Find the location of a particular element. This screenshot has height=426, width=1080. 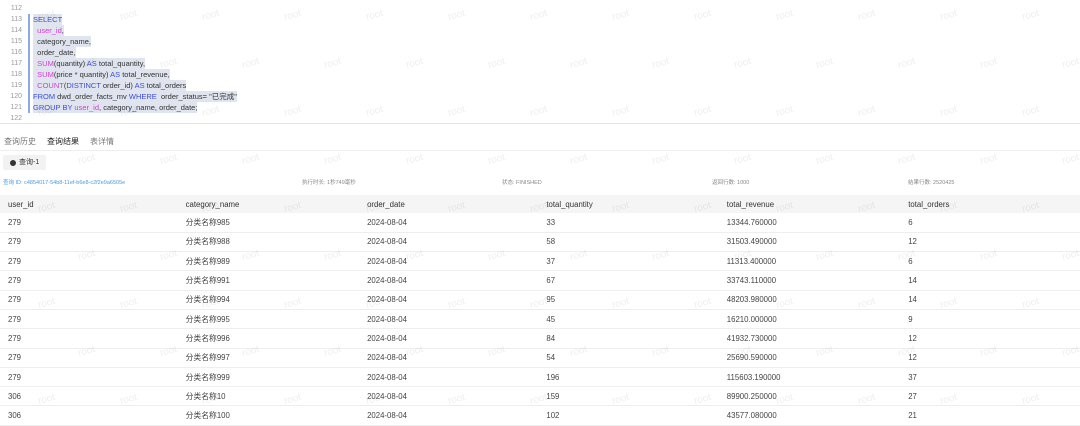

sql-text: total_orders is located at coordinates (165, 85).